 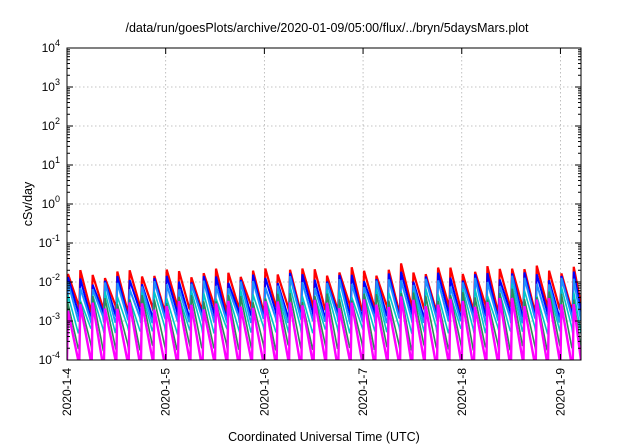 I want to click on y-tick-label: 10⁴, so click(x=51, y=46).